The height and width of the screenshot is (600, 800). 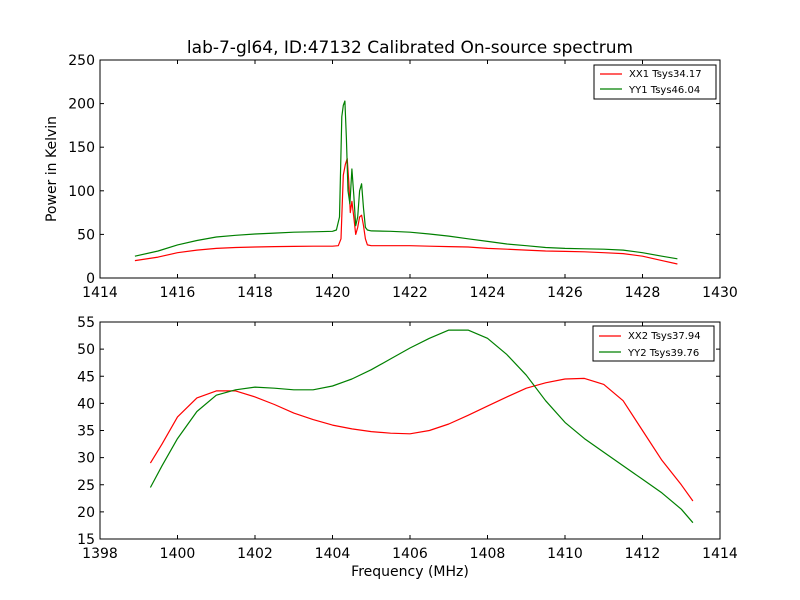 What do you see at coordinates (86, 513) in the screenshot?
I see `bottom-y-tick-label: 20` at bounding box center [86, 513].